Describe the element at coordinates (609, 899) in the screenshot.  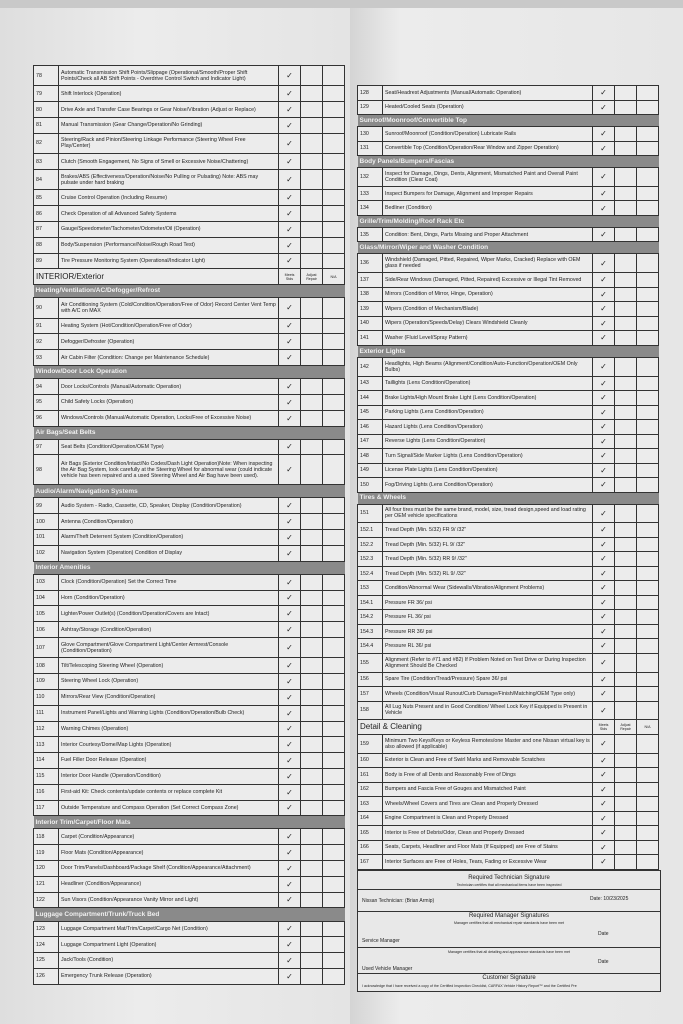
I see `tech-date: Date: 10/23/2025` at that location.